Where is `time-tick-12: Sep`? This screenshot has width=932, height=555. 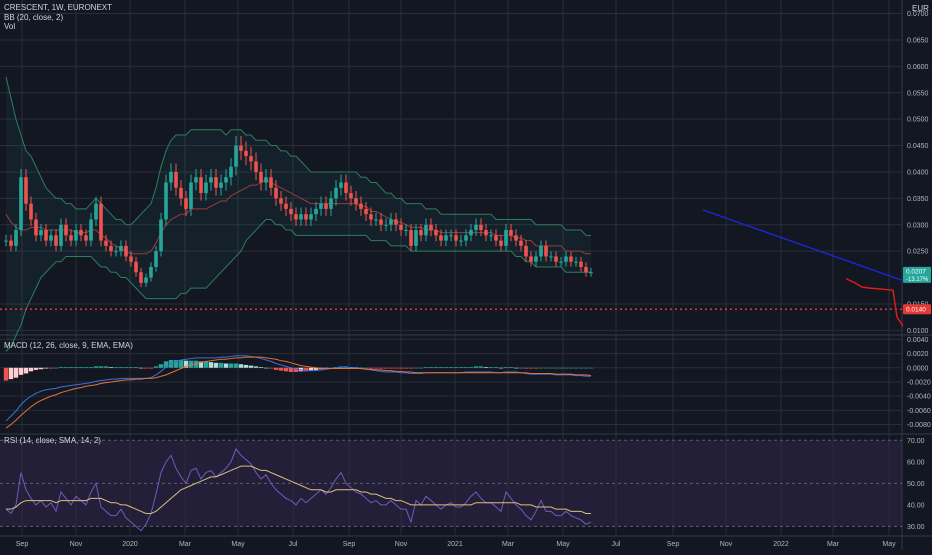 time-tick-12: Sep is located at coordinates (673, 544).